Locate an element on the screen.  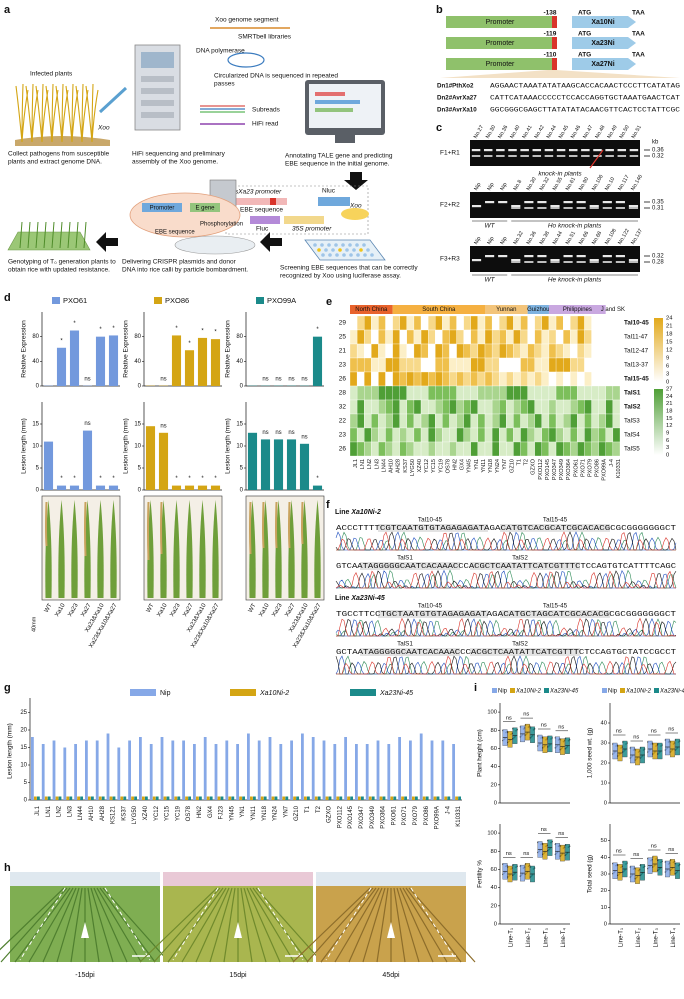
promoter-box is located at coordinates (501, 43).